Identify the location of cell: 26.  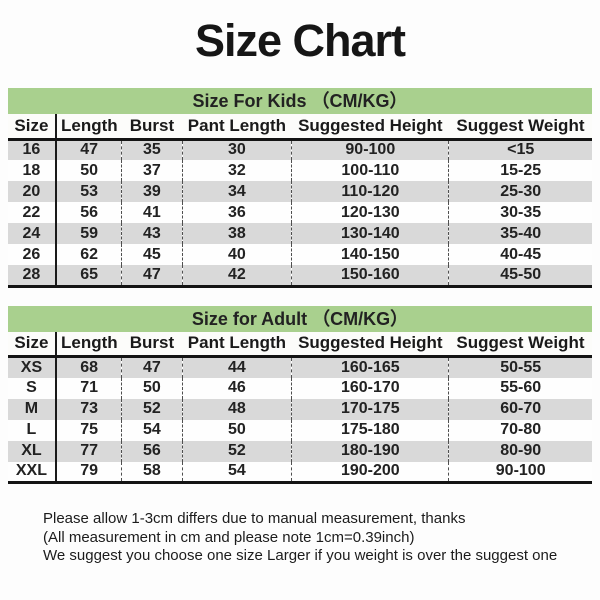
(32, 255).